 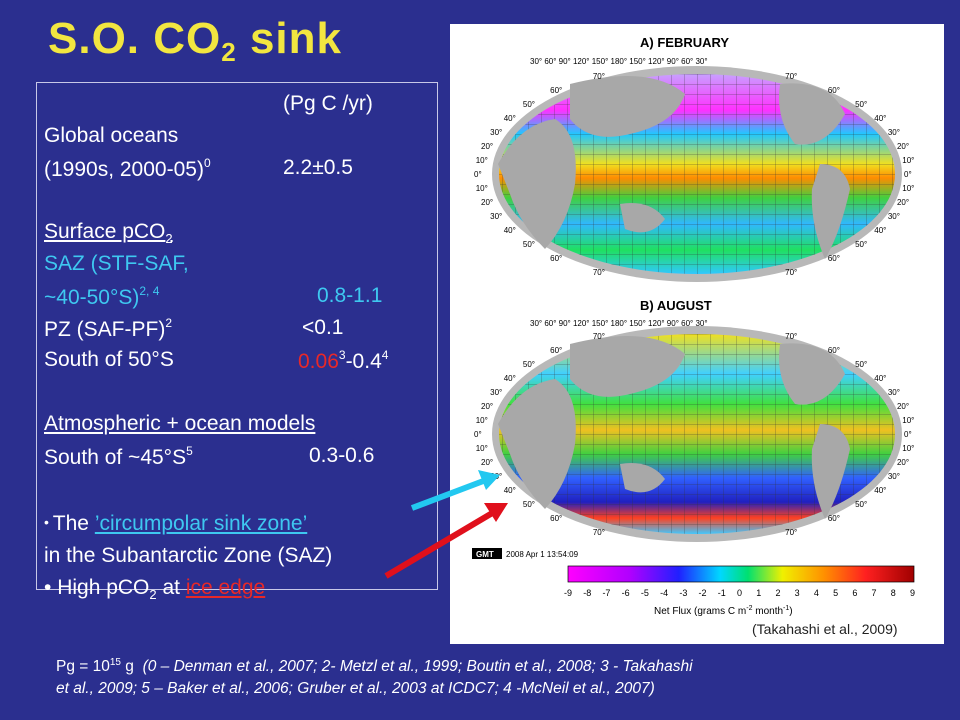 What do you see at coordinates (108, 233) in the screenshot?
I see `surface-heading: Surface pCO2` at bounding box center [108, 233].